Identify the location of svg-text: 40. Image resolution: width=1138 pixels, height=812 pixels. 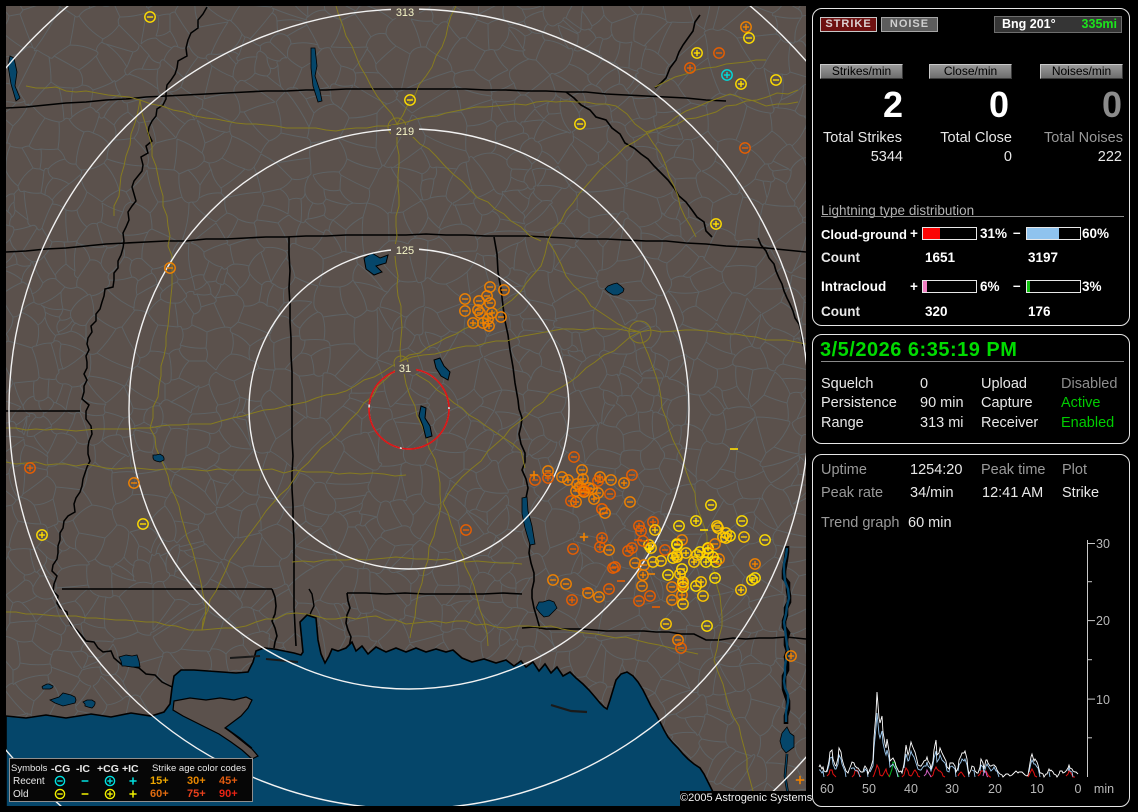
(911, 789).